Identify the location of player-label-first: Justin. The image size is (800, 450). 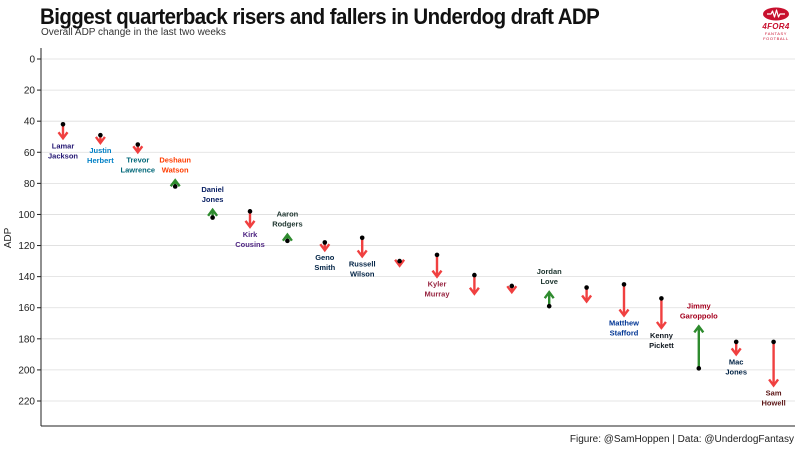
(100, 150).